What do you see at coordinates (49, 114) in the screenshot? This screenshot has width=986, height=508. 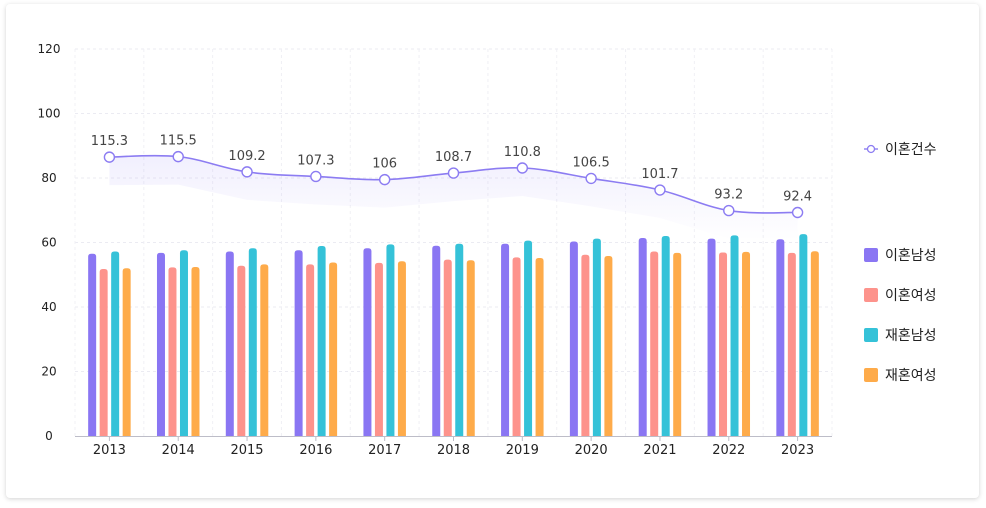 I see `y-tick-label: 100` at bounding box center [49, 114].